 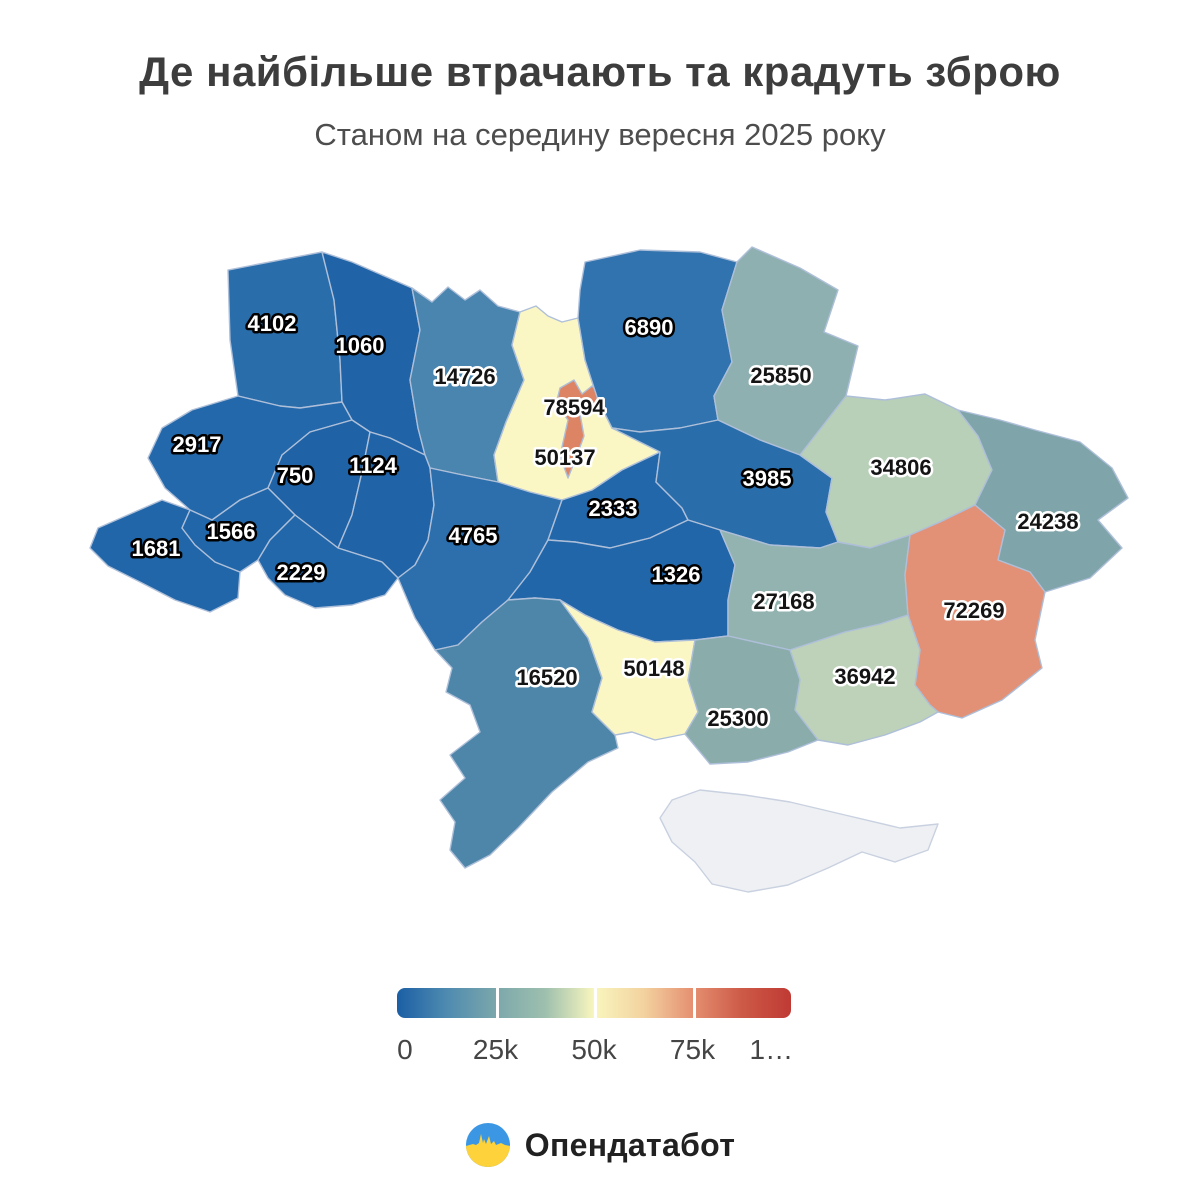 I want to click on region-value-label: 1566, so click(x=231, y=531).